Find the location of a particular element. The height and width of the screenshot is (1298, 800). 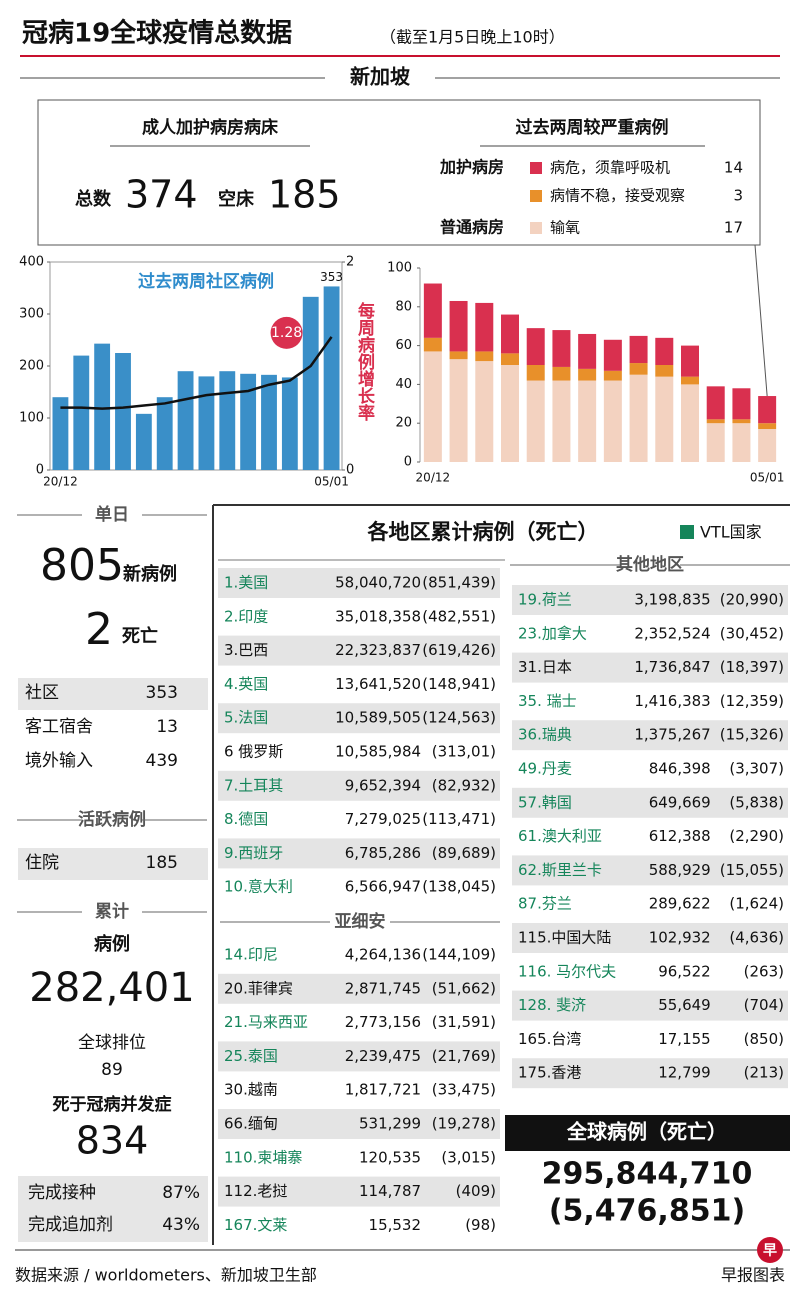

country: 62.斯里兰卡 is located at coordinates (560, 870).